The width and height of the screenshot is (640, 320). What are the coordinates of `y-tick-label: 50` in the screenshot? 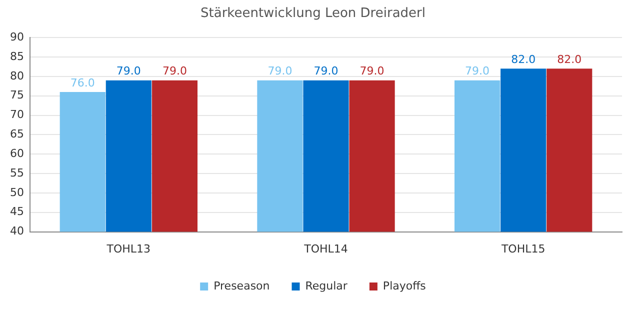 It's located at (17, 192).